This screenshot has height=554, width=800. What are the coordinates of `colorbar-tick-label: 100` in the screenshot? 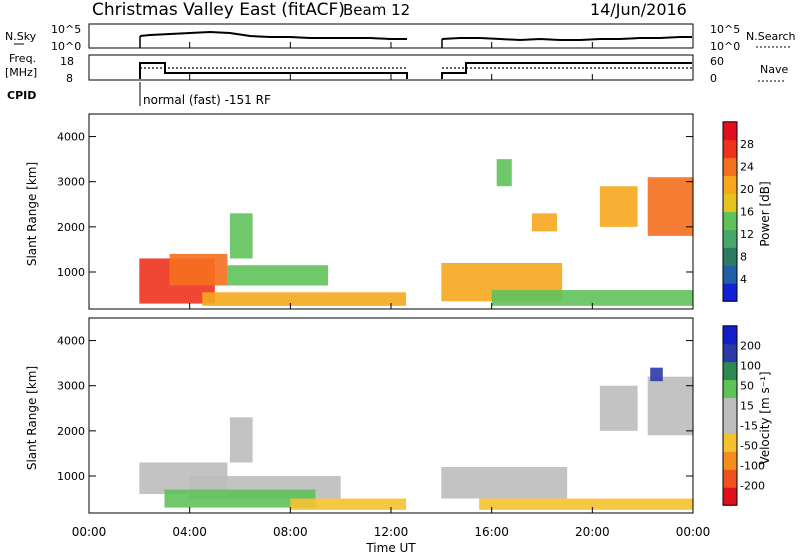 It's located at (750, 366).